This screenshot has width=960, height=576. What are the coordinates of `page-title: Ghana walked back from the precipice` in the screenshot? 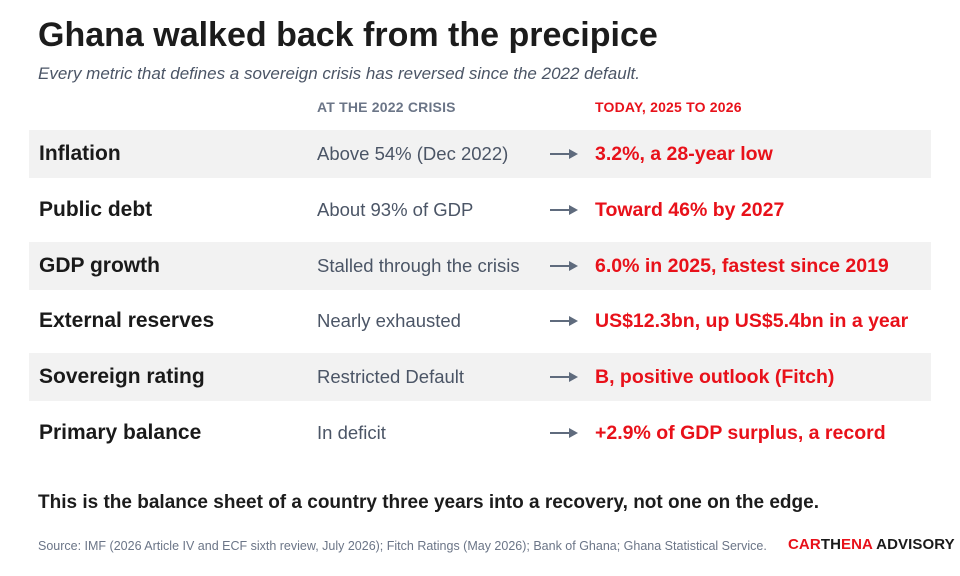 It's located at (348, 35).